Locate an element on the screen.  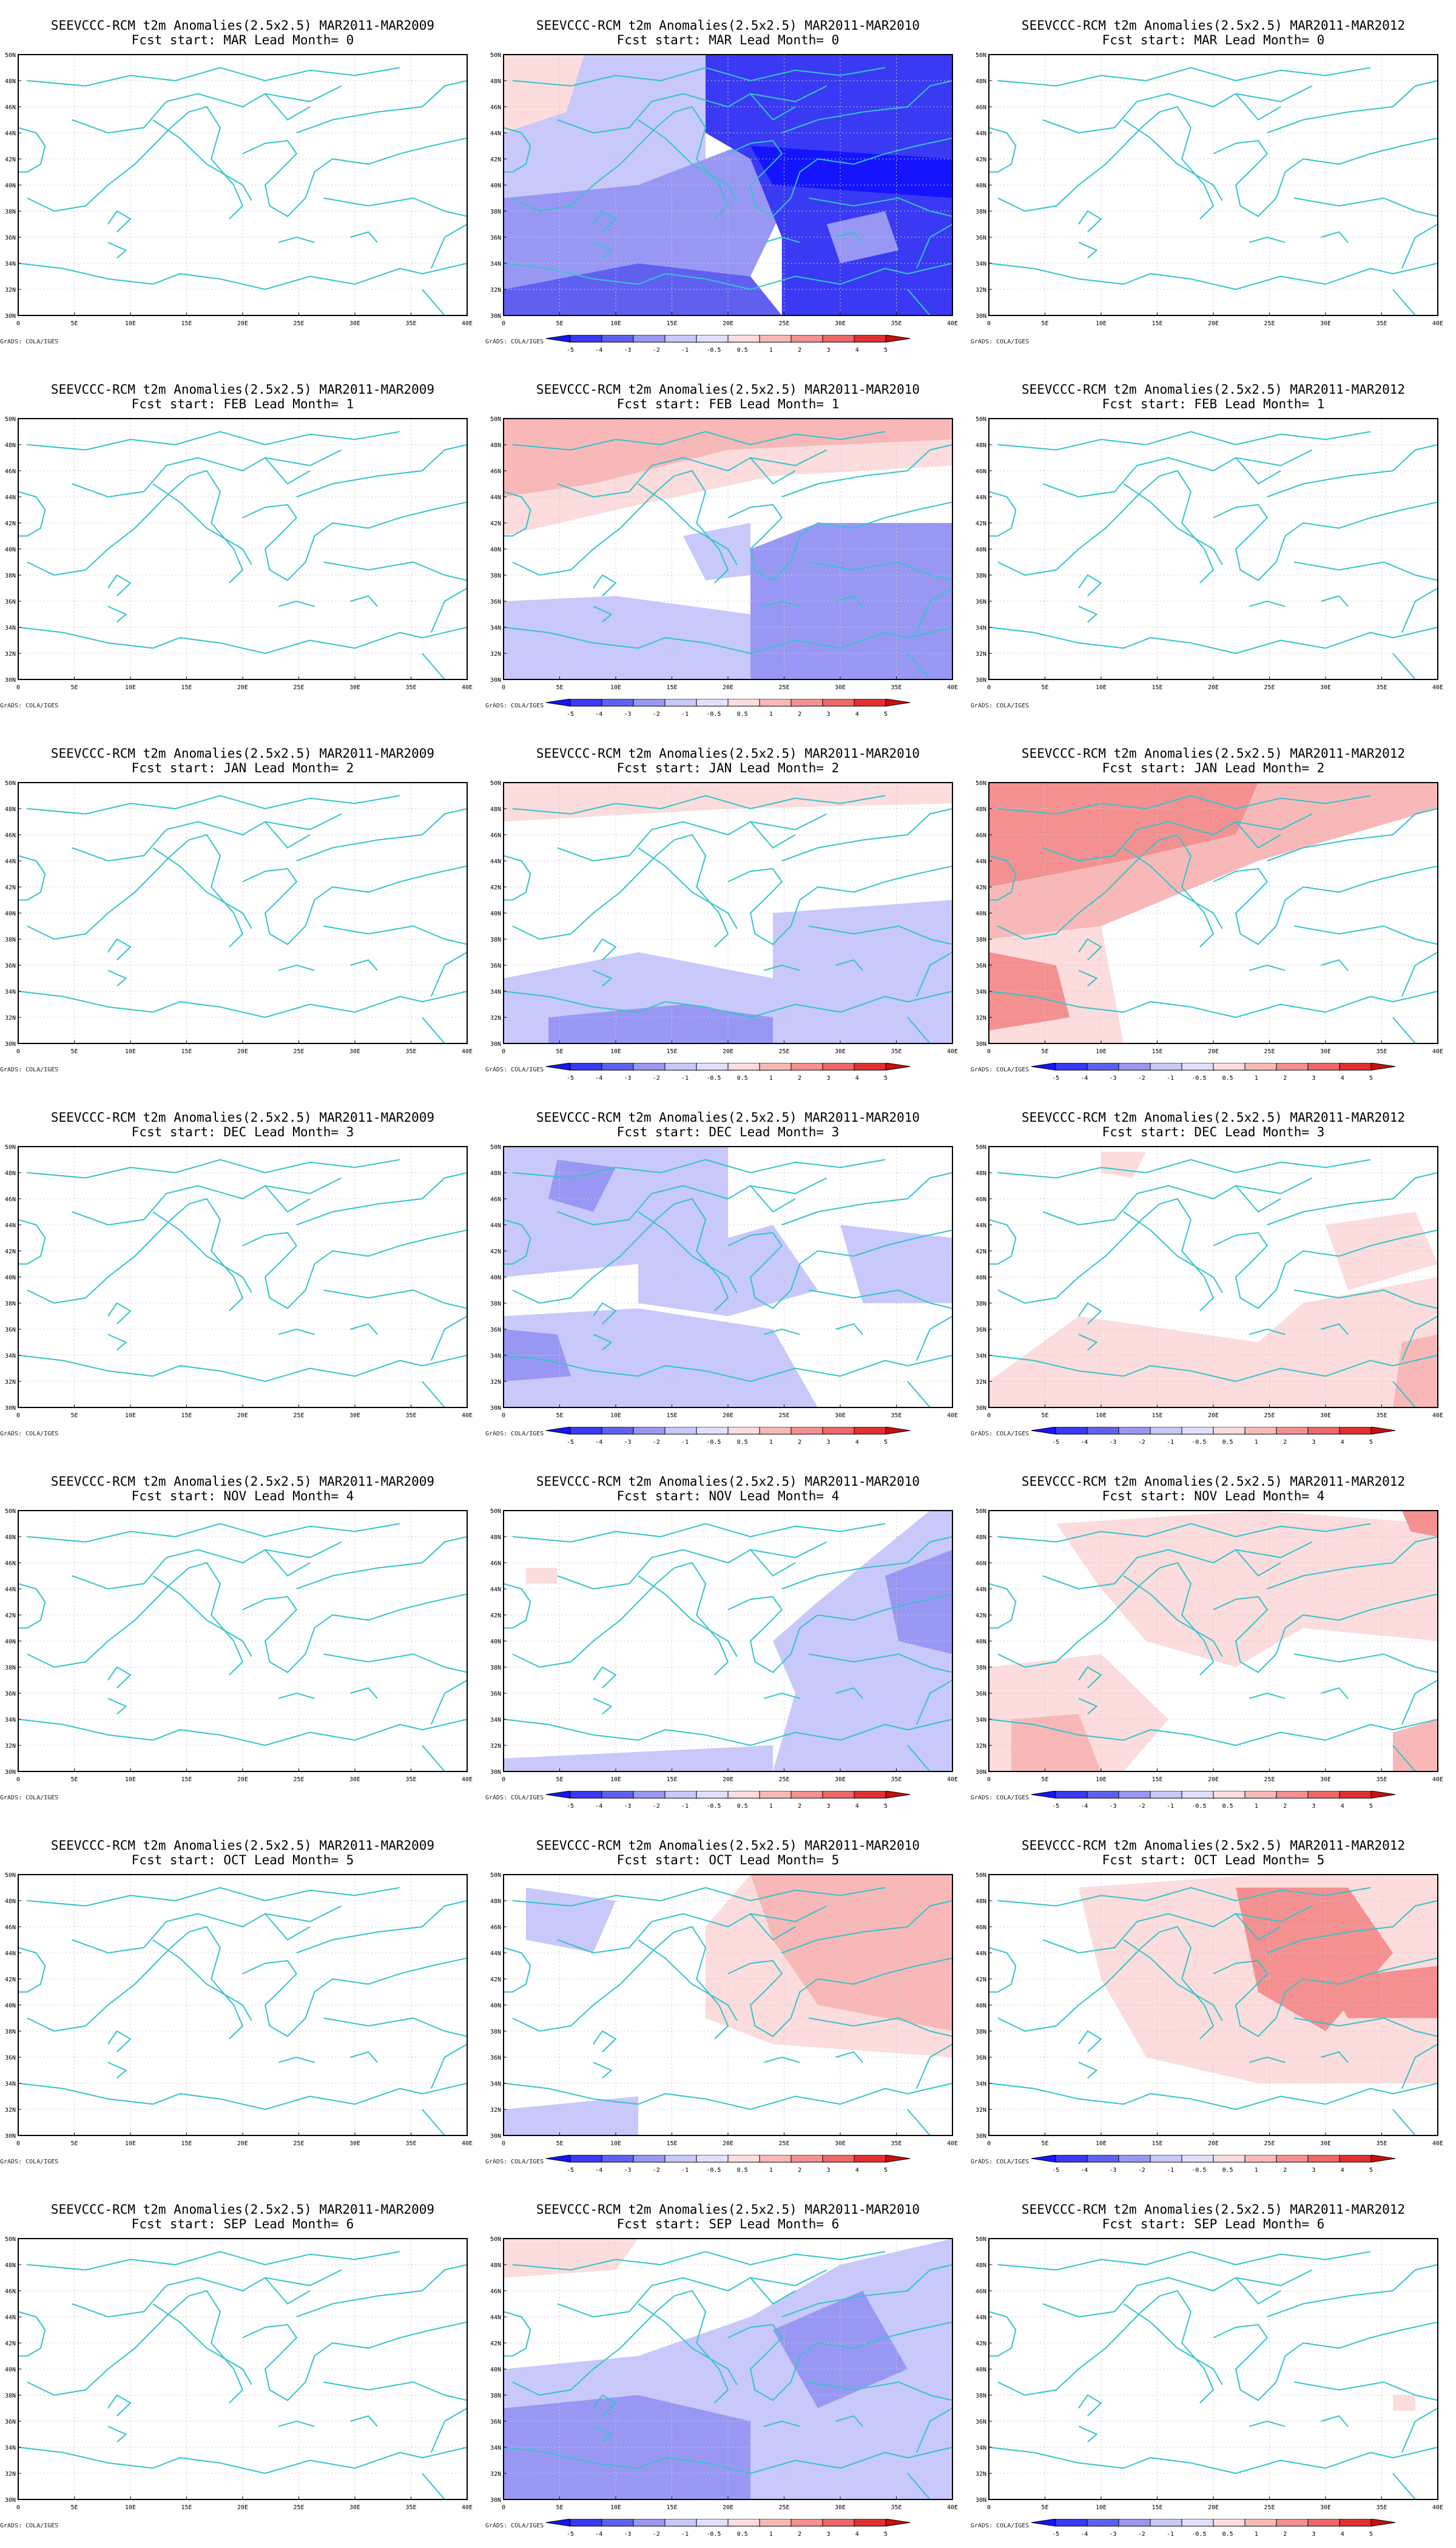
colorbar-label: -3 is located at coordinates (1113, 2170).